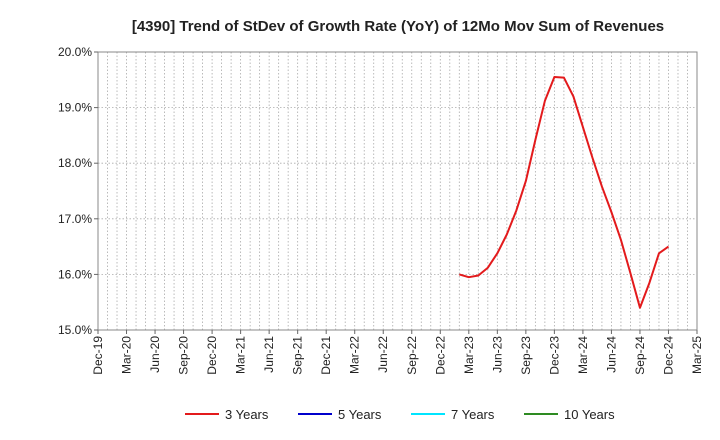 The width and height of the screenshot is (720, 440). What do you see at coordinates (611, 354) in the screenshot?
I see `x-tick-label: Jun-24` at bounding box center [611, 354].